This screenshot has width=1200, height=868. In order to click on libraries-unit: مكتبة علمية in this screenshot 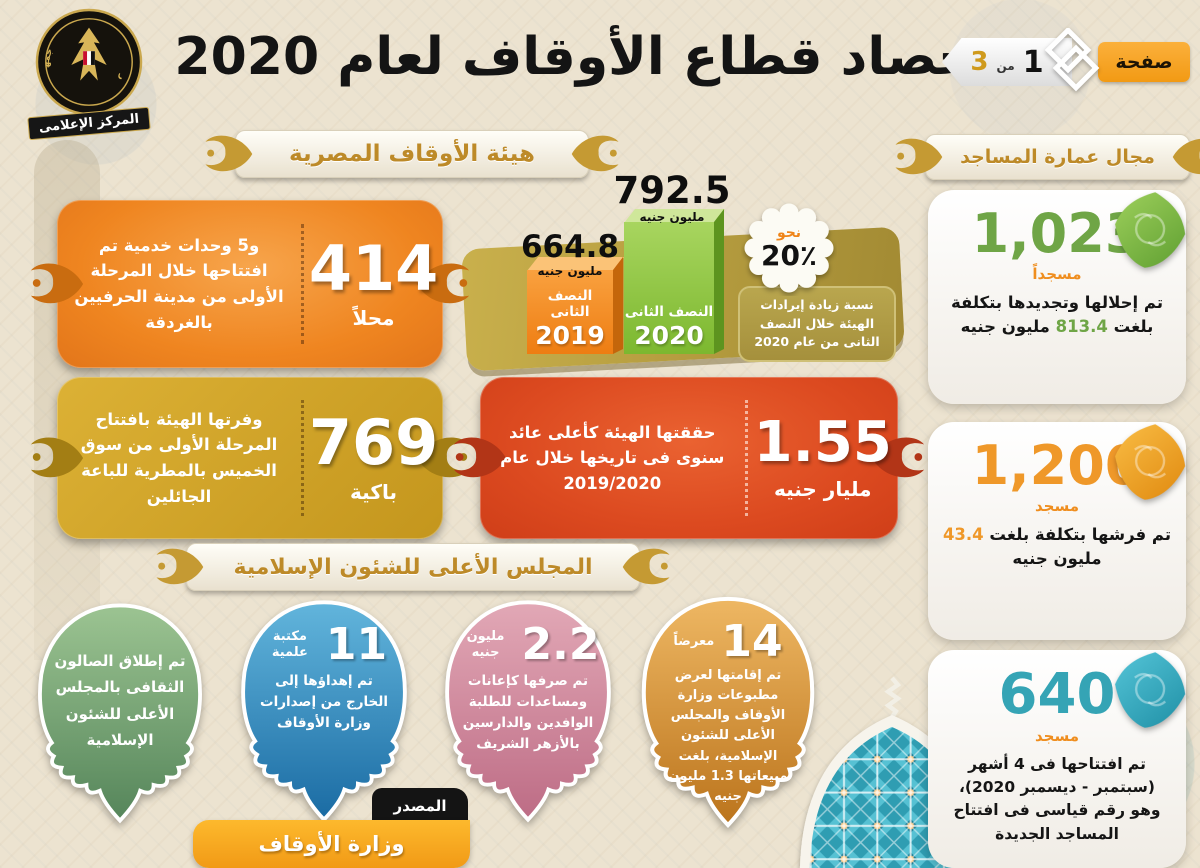, I will do `click(289, 644)`.